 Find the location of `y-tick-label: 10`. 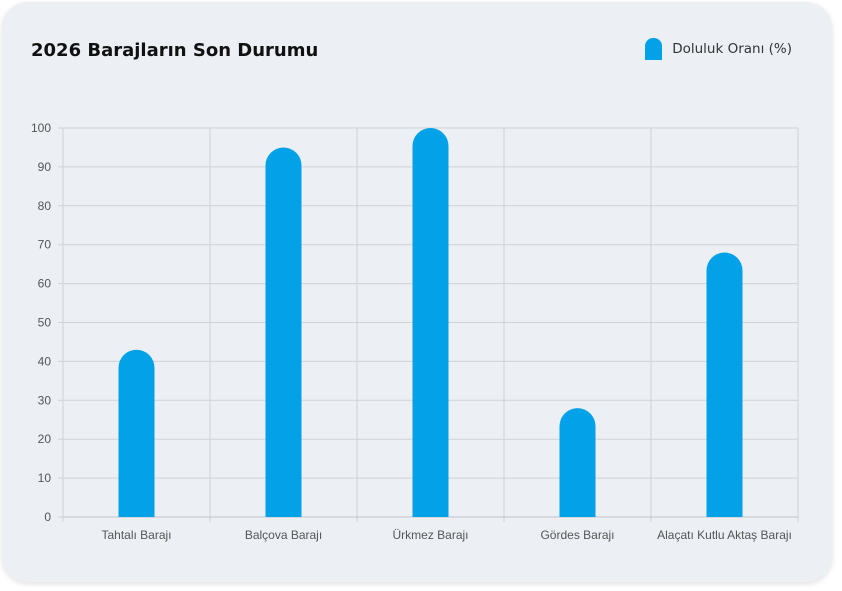

y-tick-label: 10 is located at coordinates (45, 478).